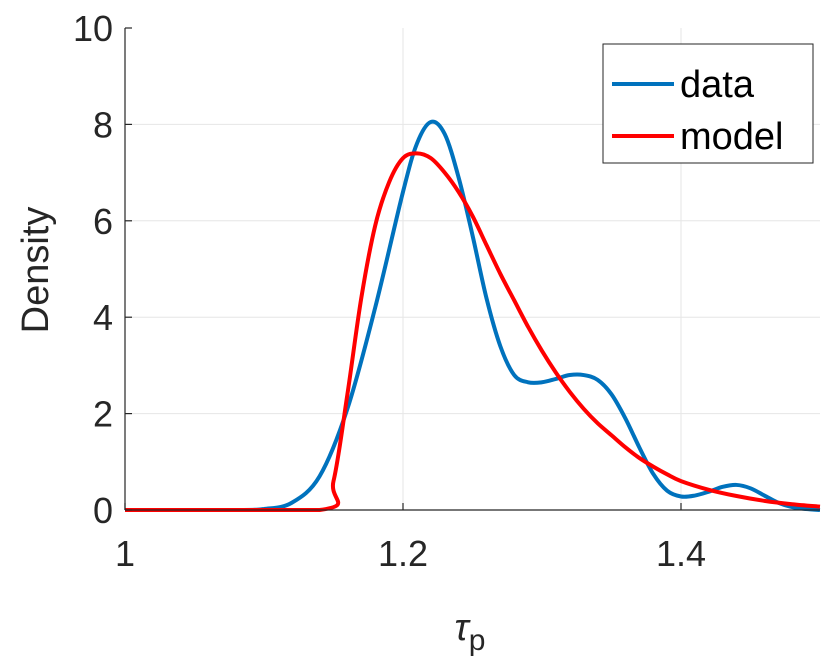 The width and height of the screenshot is (830, 656). Describe the element at coordinates (93, 28) in the screenshot. I see `y-tick-label: 10` at that location.